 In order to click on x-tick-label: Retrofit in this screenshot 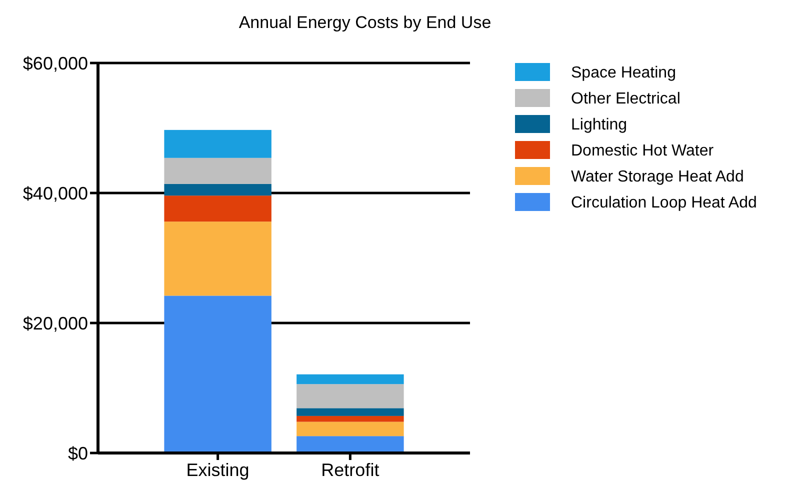, I will do `click(350, 470)`.